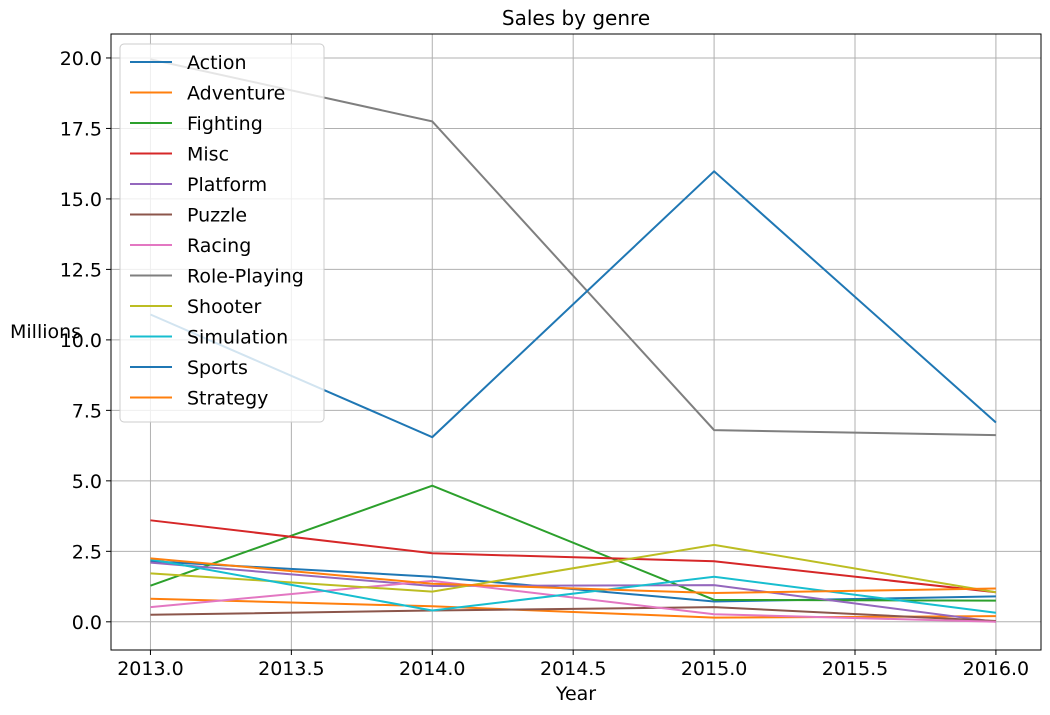 Image resolution: width=1050 pixels, height=715 pixels. Describe the element at coordinates (81, 129) in the screenshot. I see `y-tick-label: 17.5` at that location.